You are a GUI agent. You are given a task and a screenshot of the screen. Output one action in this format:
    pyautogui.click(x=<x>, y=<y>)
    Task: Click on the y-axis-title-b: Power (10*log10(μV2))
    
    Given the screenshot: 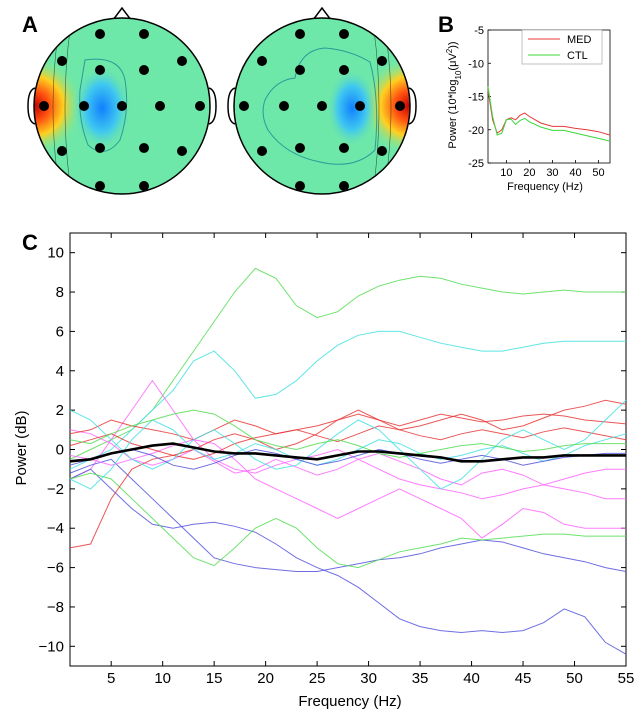 What is the action you would take?
    pyautogui.click(x=454, y=94)
    